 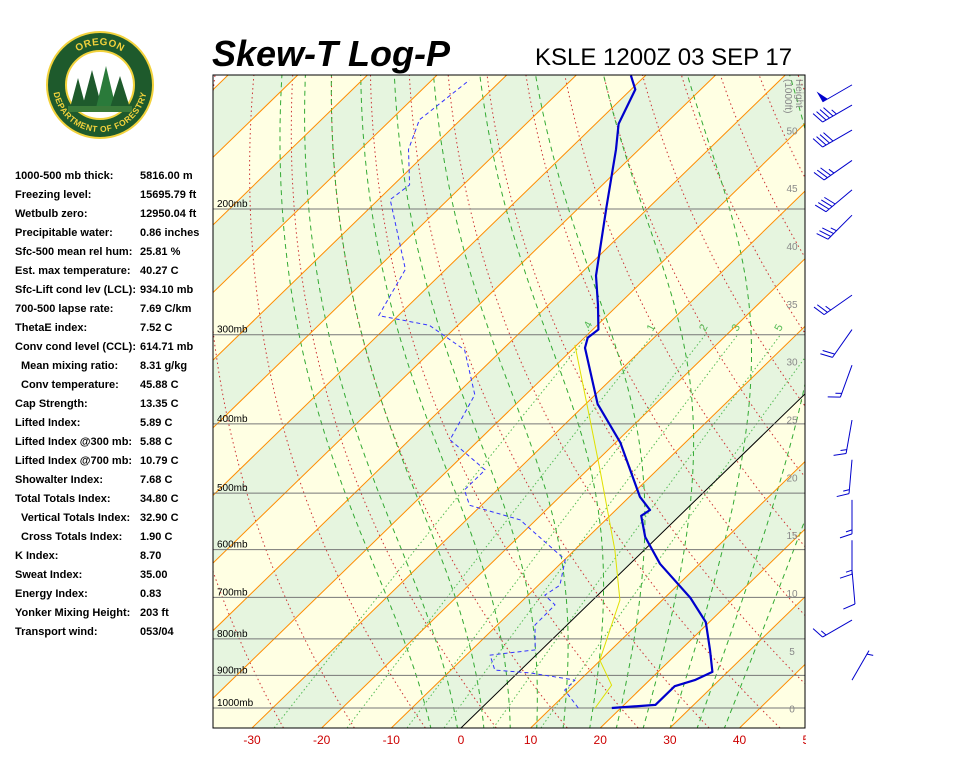 What do you see at coordinates (787, 96) in the screenshot?
I see `height-axis-unit: (1000ft)` at bounding box center [787, 96].